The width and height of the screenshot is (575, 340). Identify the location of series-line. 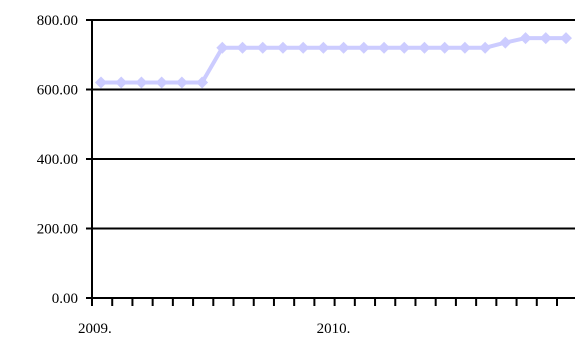
(333, 60).